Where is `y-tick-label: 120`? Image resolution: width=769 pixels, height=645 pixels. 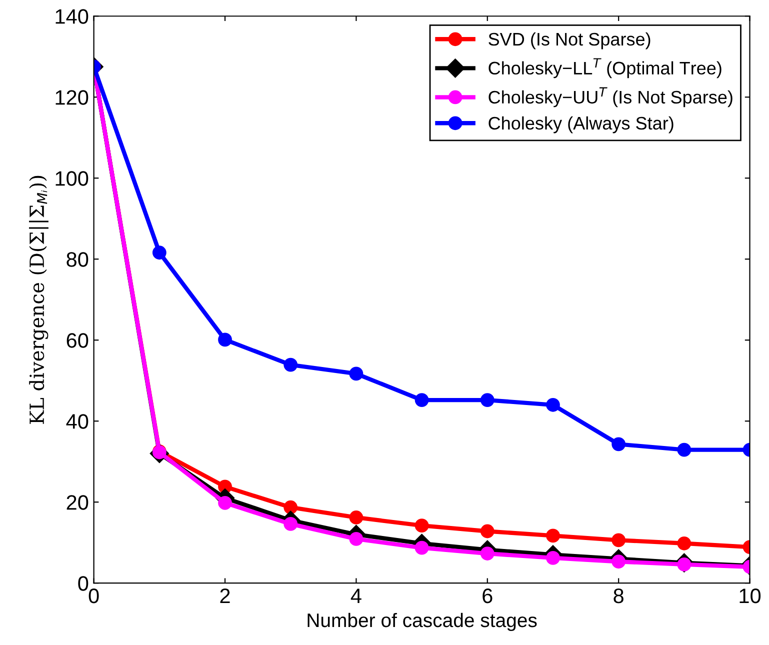 y-tick-label: 120 is located at coordinates (72, 97).